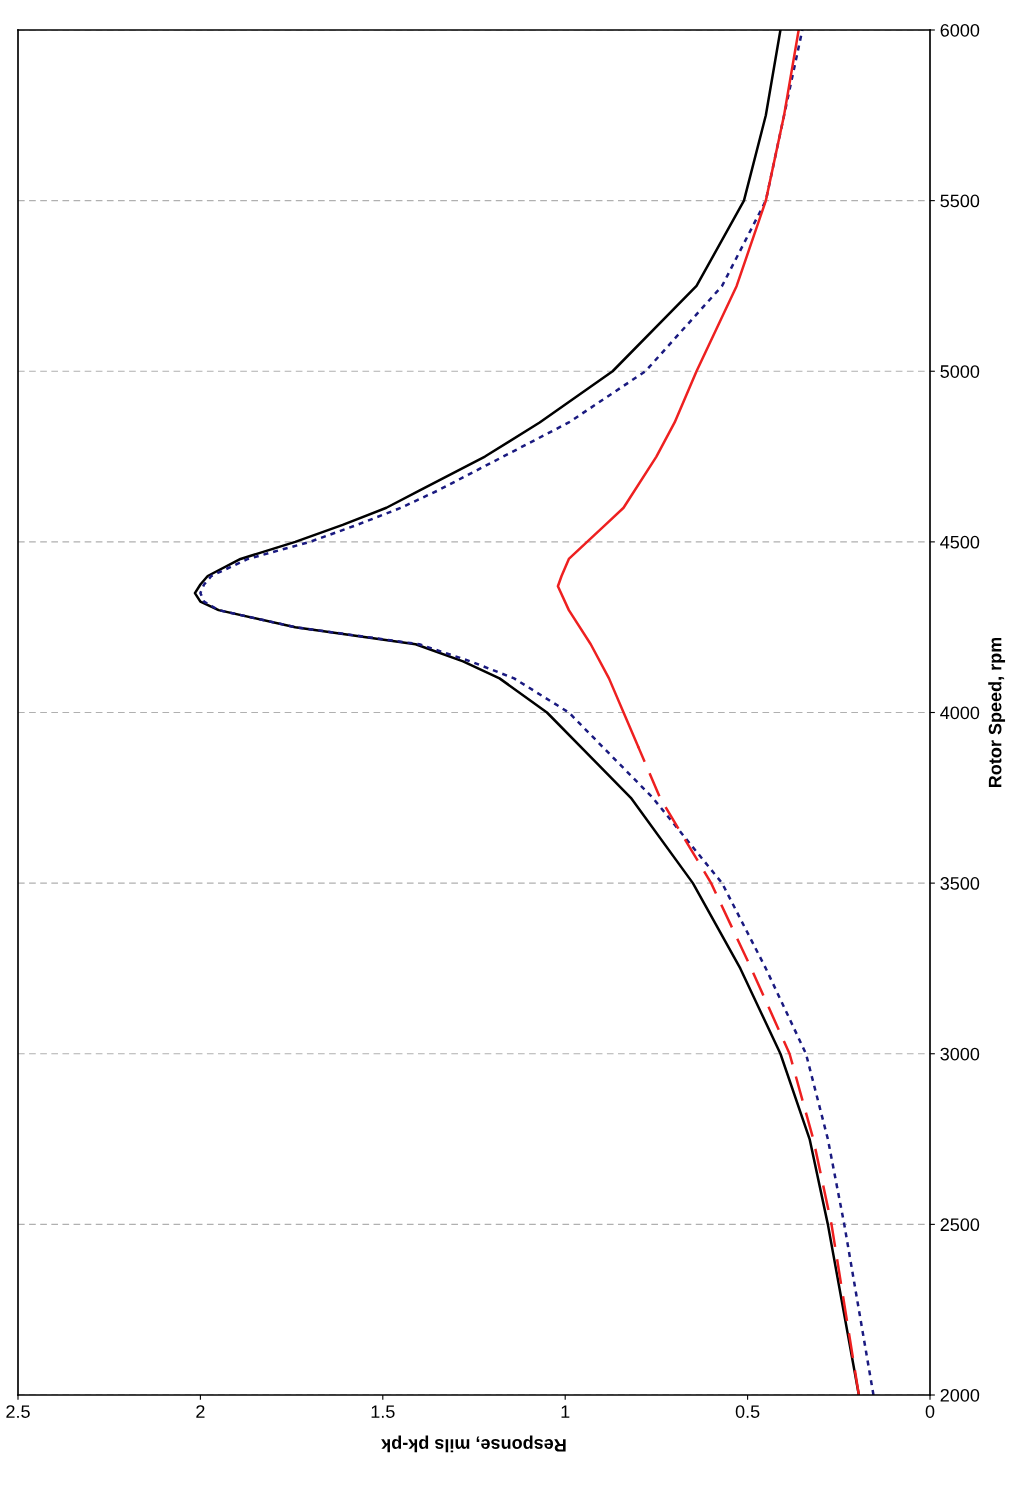 The height and width of the screenshot is (1485, 1017). I want to click on x-tick-label: 1, so click(565, 1411).